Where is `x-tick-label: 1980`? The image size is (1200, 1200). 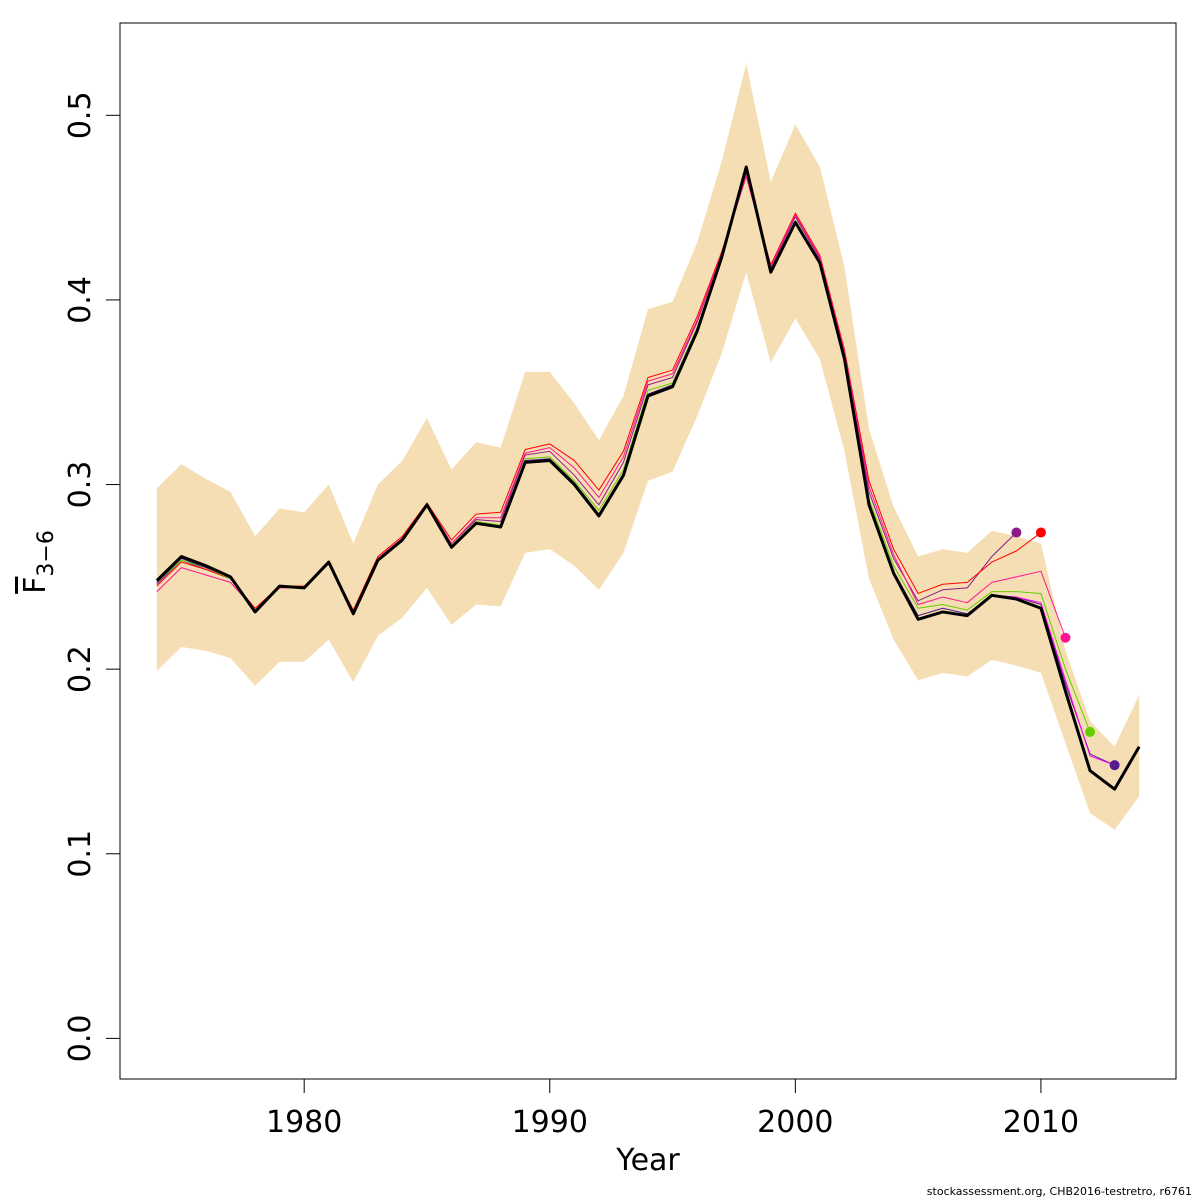 x-tick-label: 1980 is located at coordinates (304, 1122).